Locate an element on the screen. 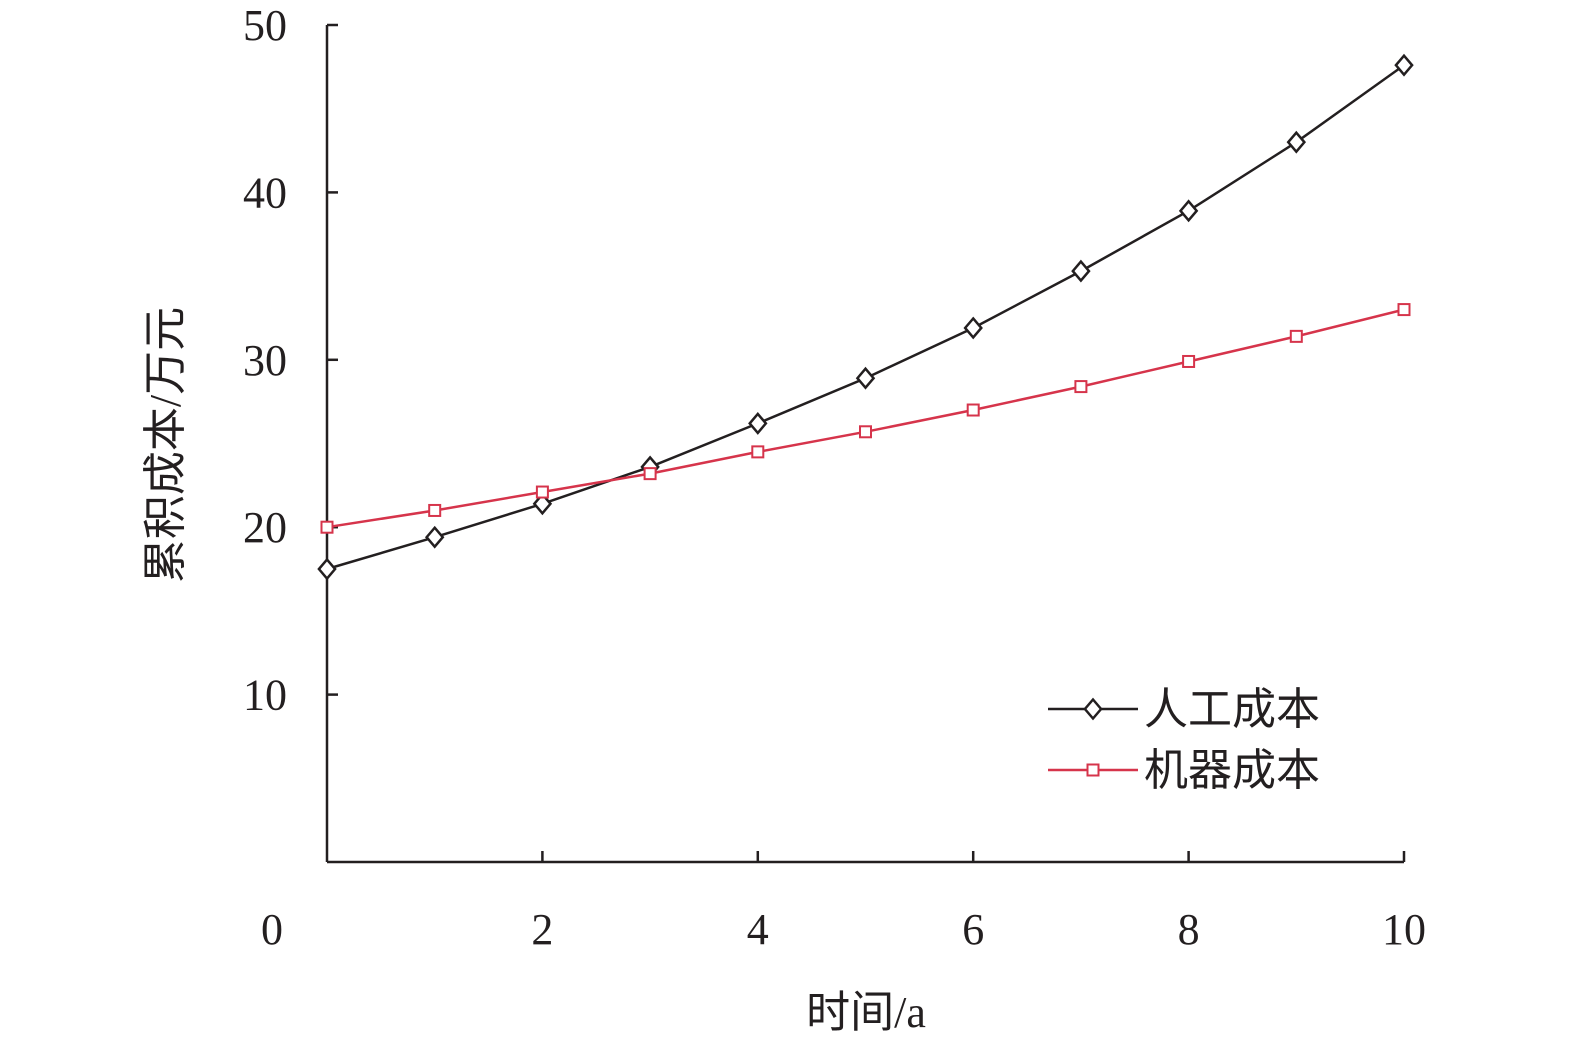  legend-item-labor: 人工成本 is located at coordinates (1184, 709).